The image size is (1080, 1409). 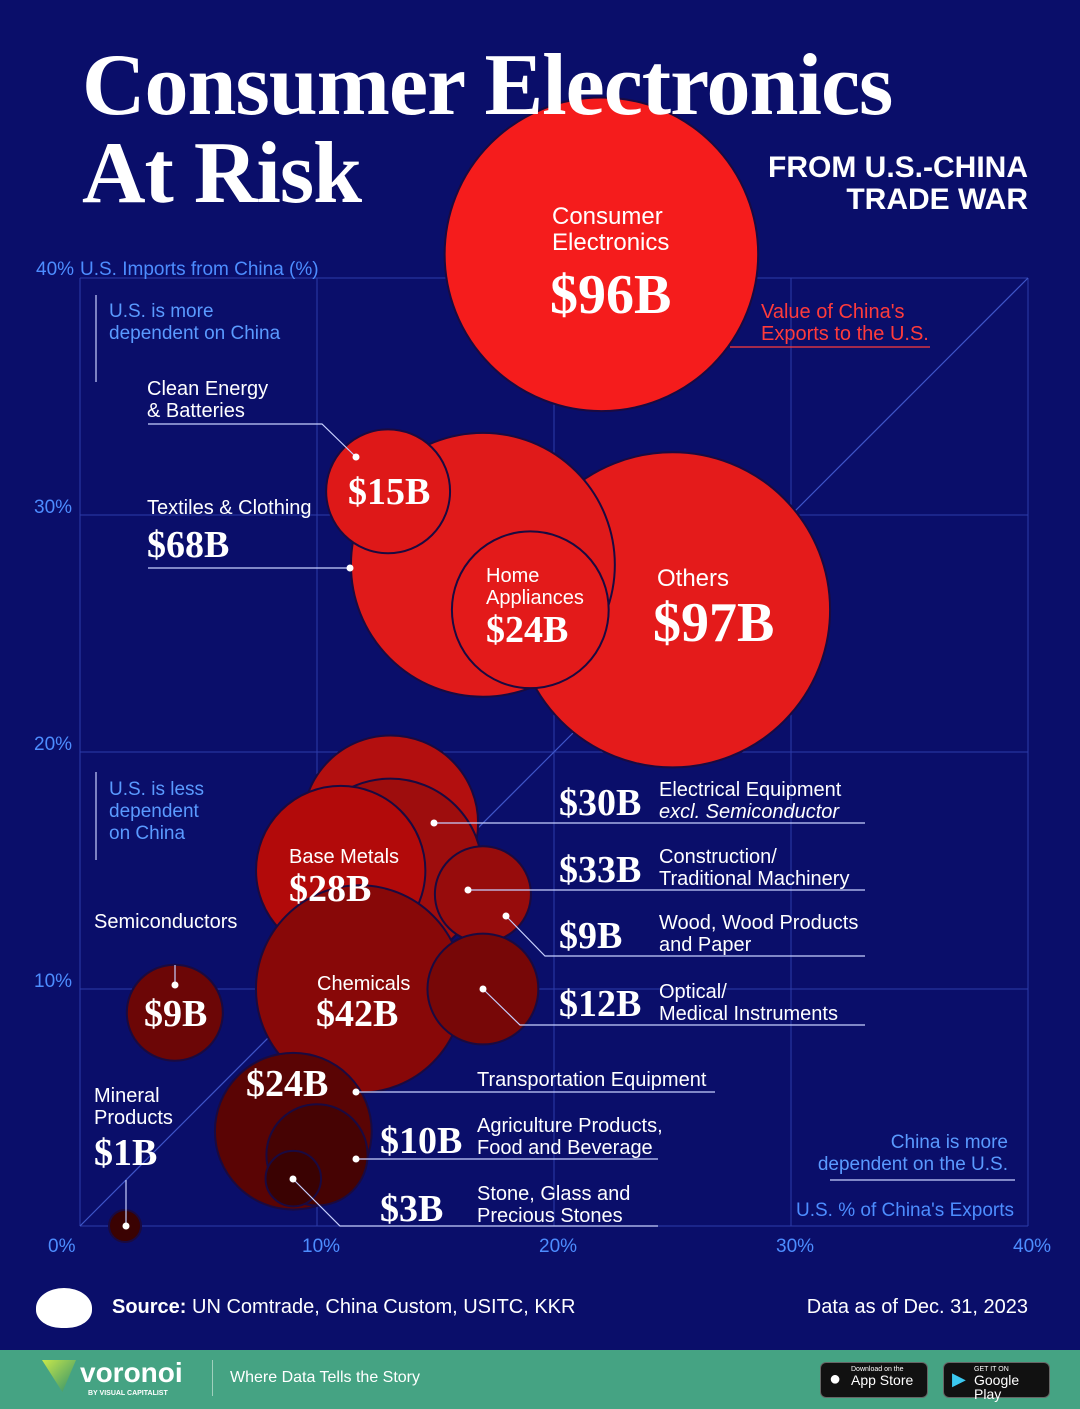 What do you see at coordinates (59, 1376) in the screenshot?
I see `voronoi-logo-icon` at bounding box center [59, 1376].